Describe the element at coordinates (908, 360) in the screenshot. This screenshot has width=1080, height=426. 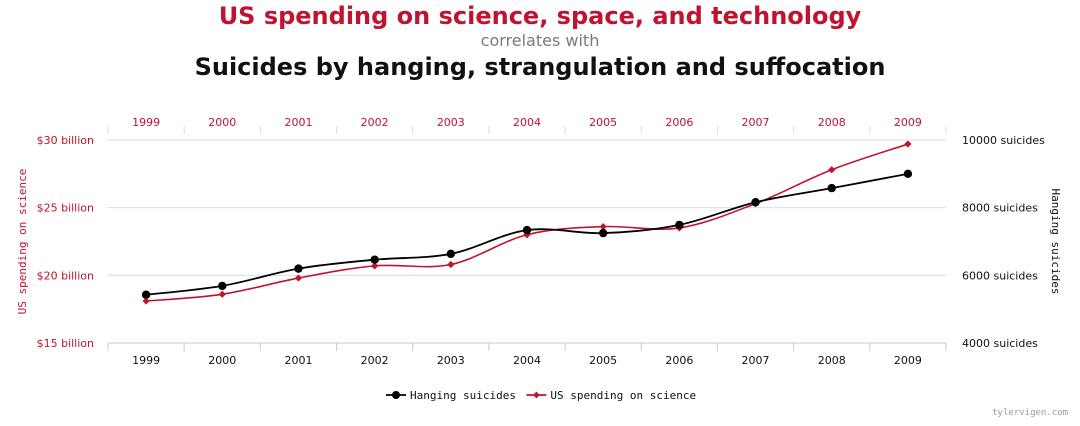
I see `x-tick-label-bottom: 2009` at that location.